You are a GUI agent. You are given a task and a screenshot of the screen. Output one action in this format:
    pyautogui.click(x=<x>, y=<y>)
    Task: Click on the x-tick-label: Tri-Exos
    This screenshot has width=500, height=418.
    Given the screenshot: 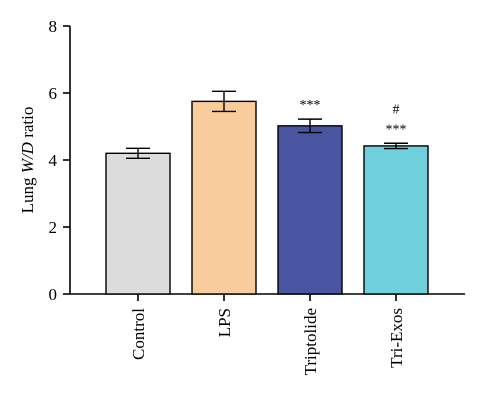 What is the action you would take?
    pyautogui.click(x=396, y=338)
    